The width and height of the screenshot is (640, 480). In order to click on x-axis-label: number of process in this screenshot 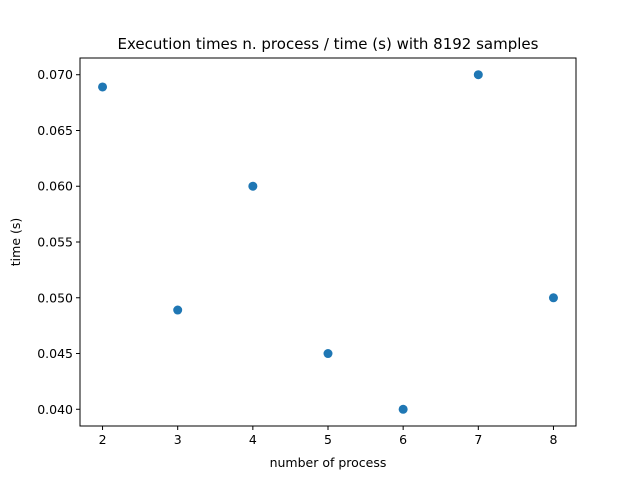, I will do `click(328, 462)`.